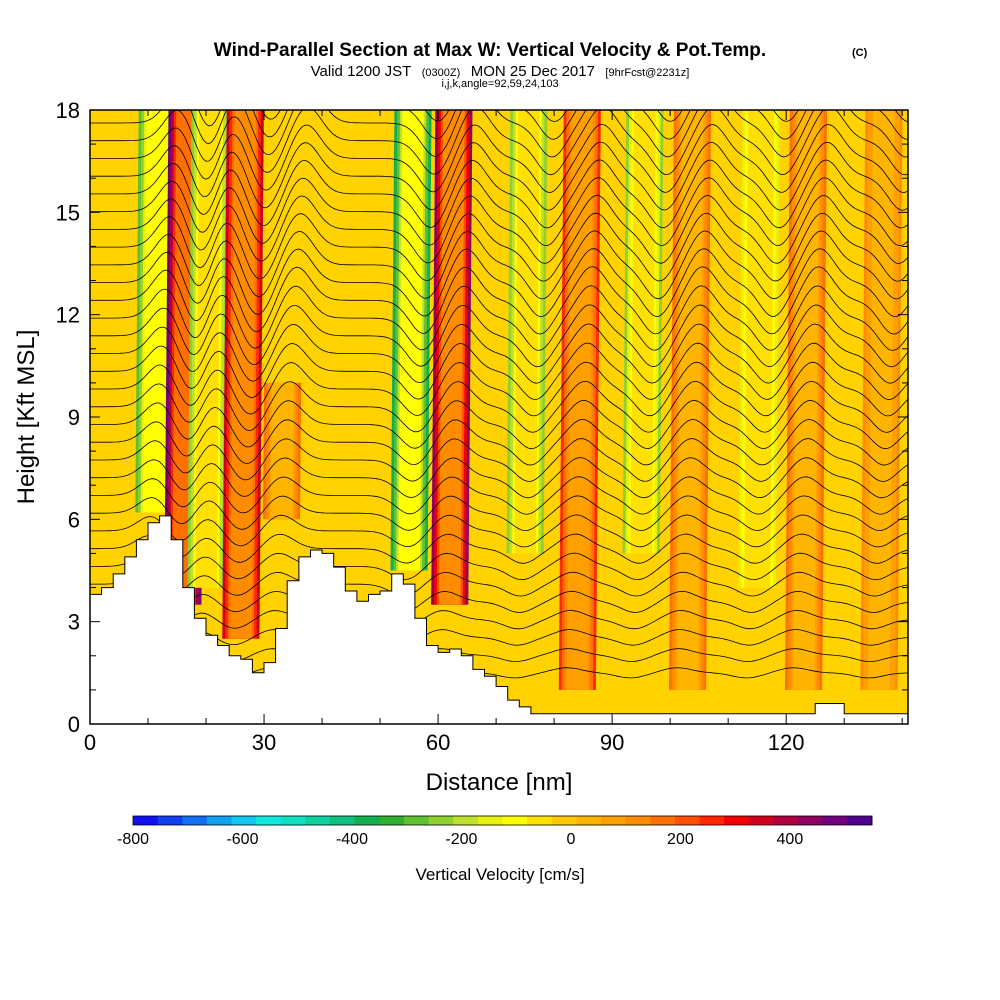 This screenshot has width=1000, height=1000. I want to click on colorbar-tick-label: -200, so click(461, 839).